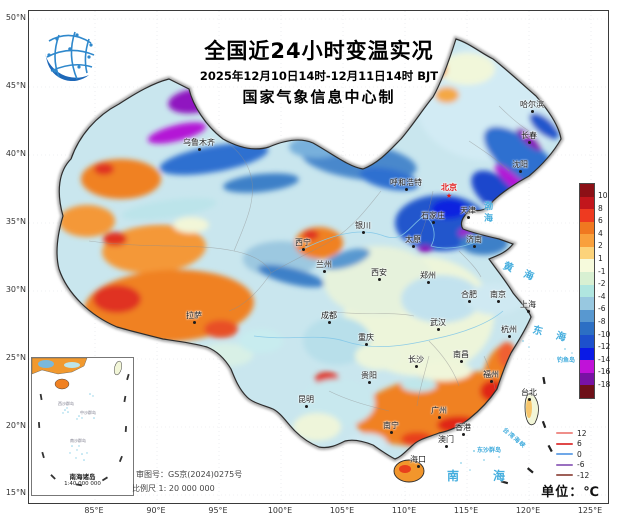  What do you see at coordinates (600, 208) in the screenshot?
I see `colorbar-value-label: 8` at bounding box center [600, 208].